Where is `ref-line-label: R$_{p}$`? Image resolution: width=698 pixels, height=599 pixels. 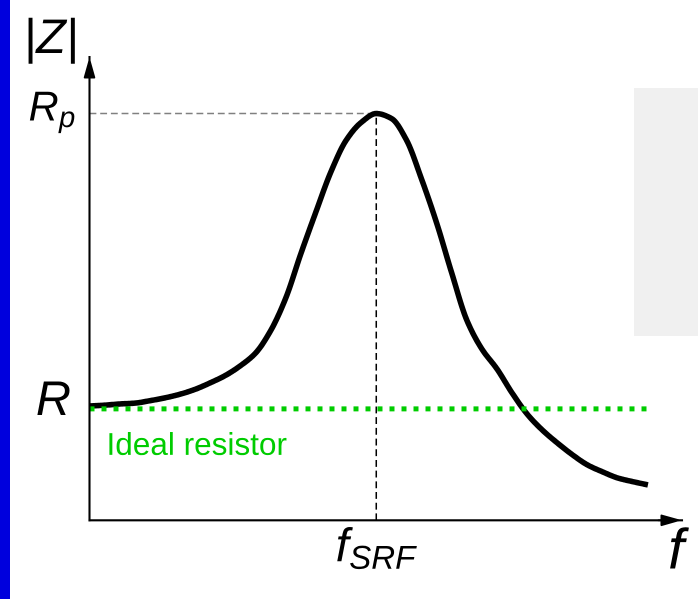 ref-line-label: R$_{p}$ is located at coordinates (52, 113).